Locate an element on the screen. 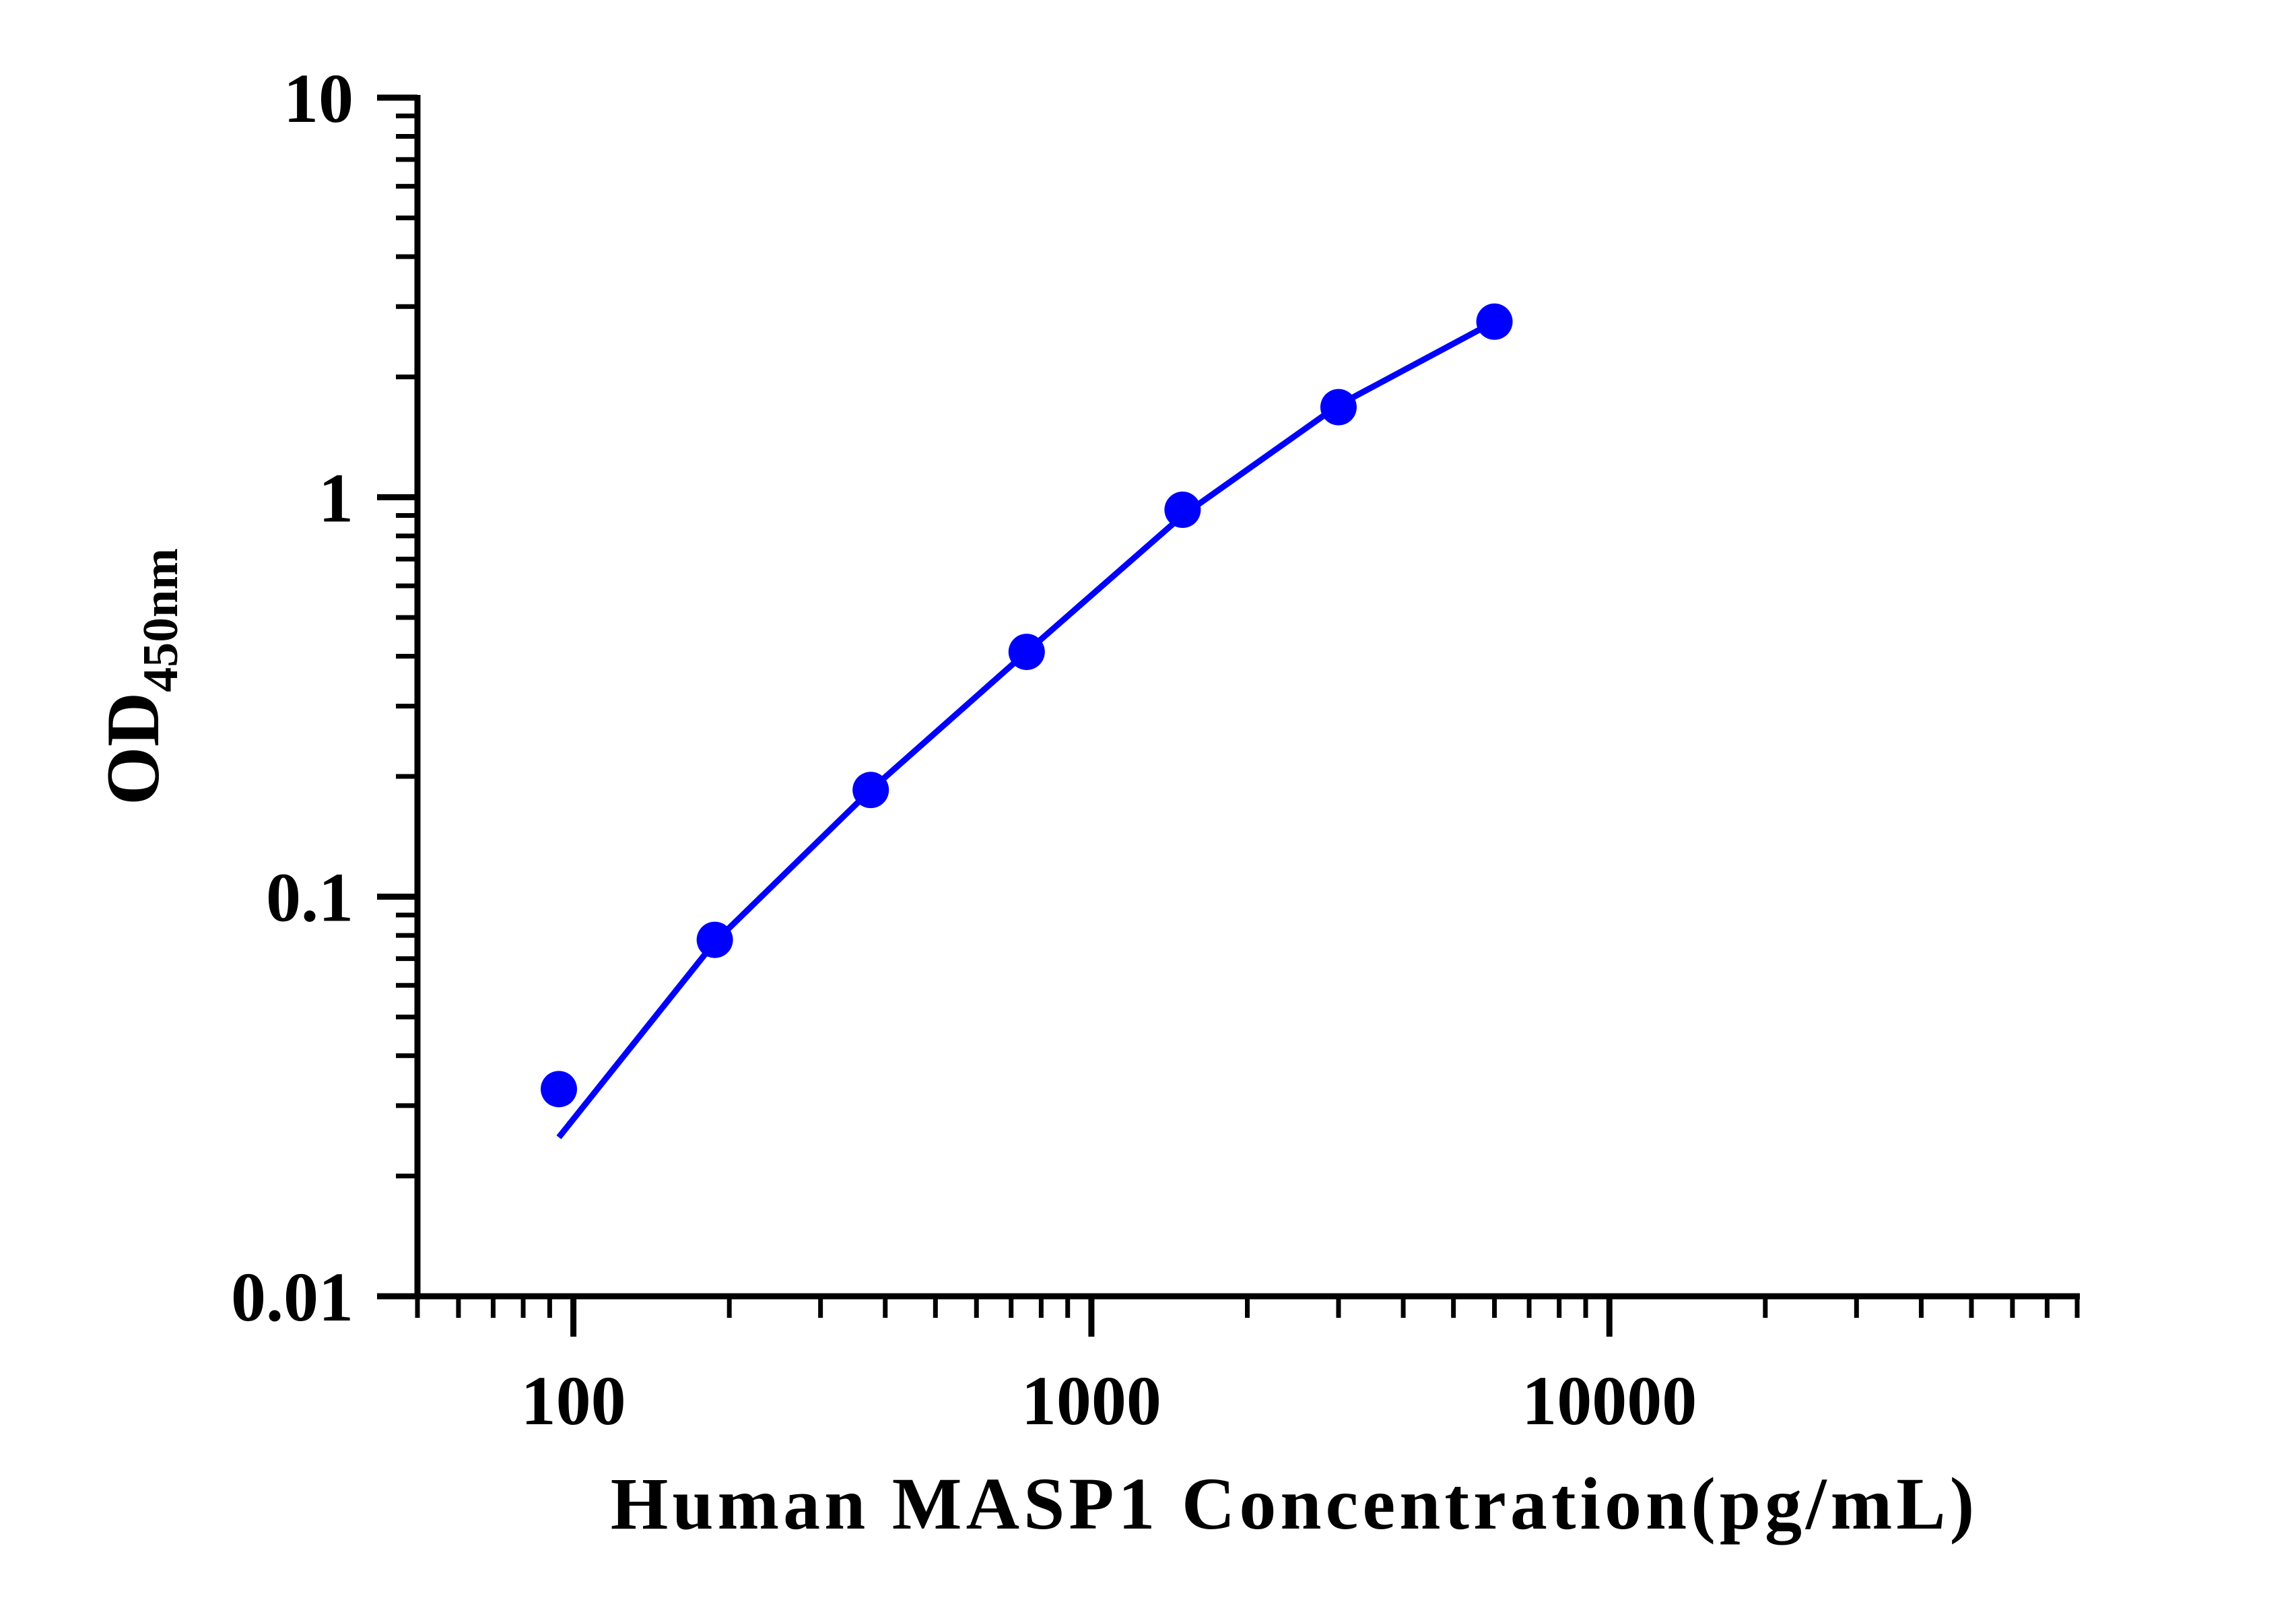 The height and width of the screenshot is (1604, 2296). y-axis-title-subscript: 450nm is located at coordinates (161, 620).